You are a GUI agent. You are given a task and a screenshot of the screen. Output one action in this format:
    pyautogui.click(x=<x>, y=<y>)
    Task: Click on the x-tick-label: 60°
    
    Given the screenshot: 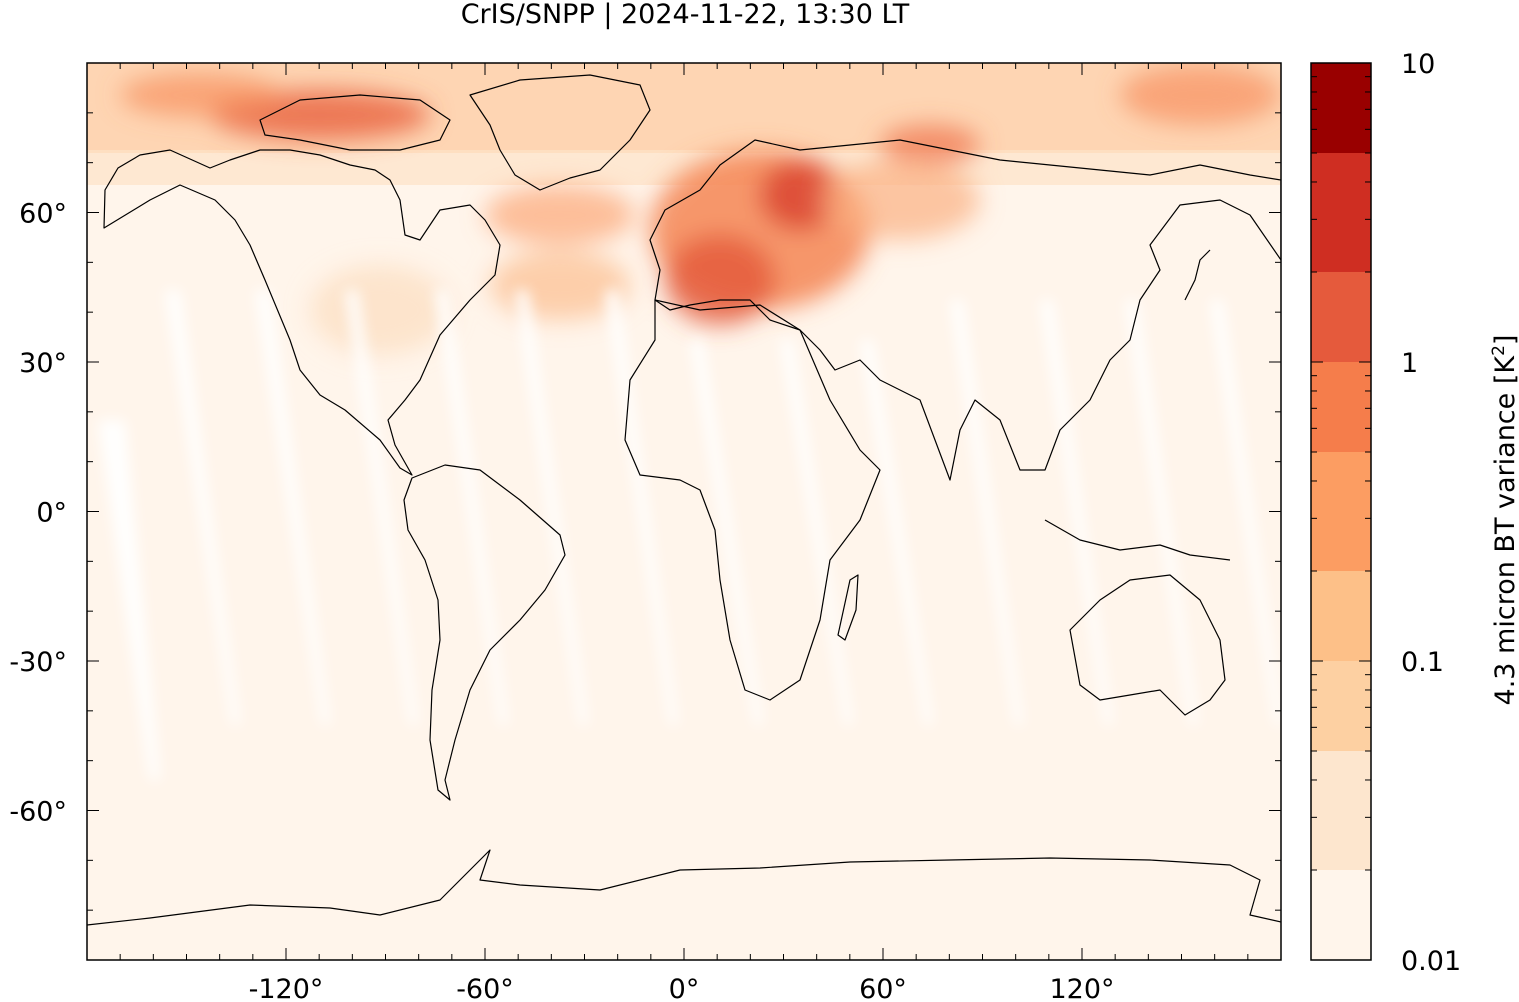 What is the action you would take?
    pyautogui.click(x=883, y=988)
    